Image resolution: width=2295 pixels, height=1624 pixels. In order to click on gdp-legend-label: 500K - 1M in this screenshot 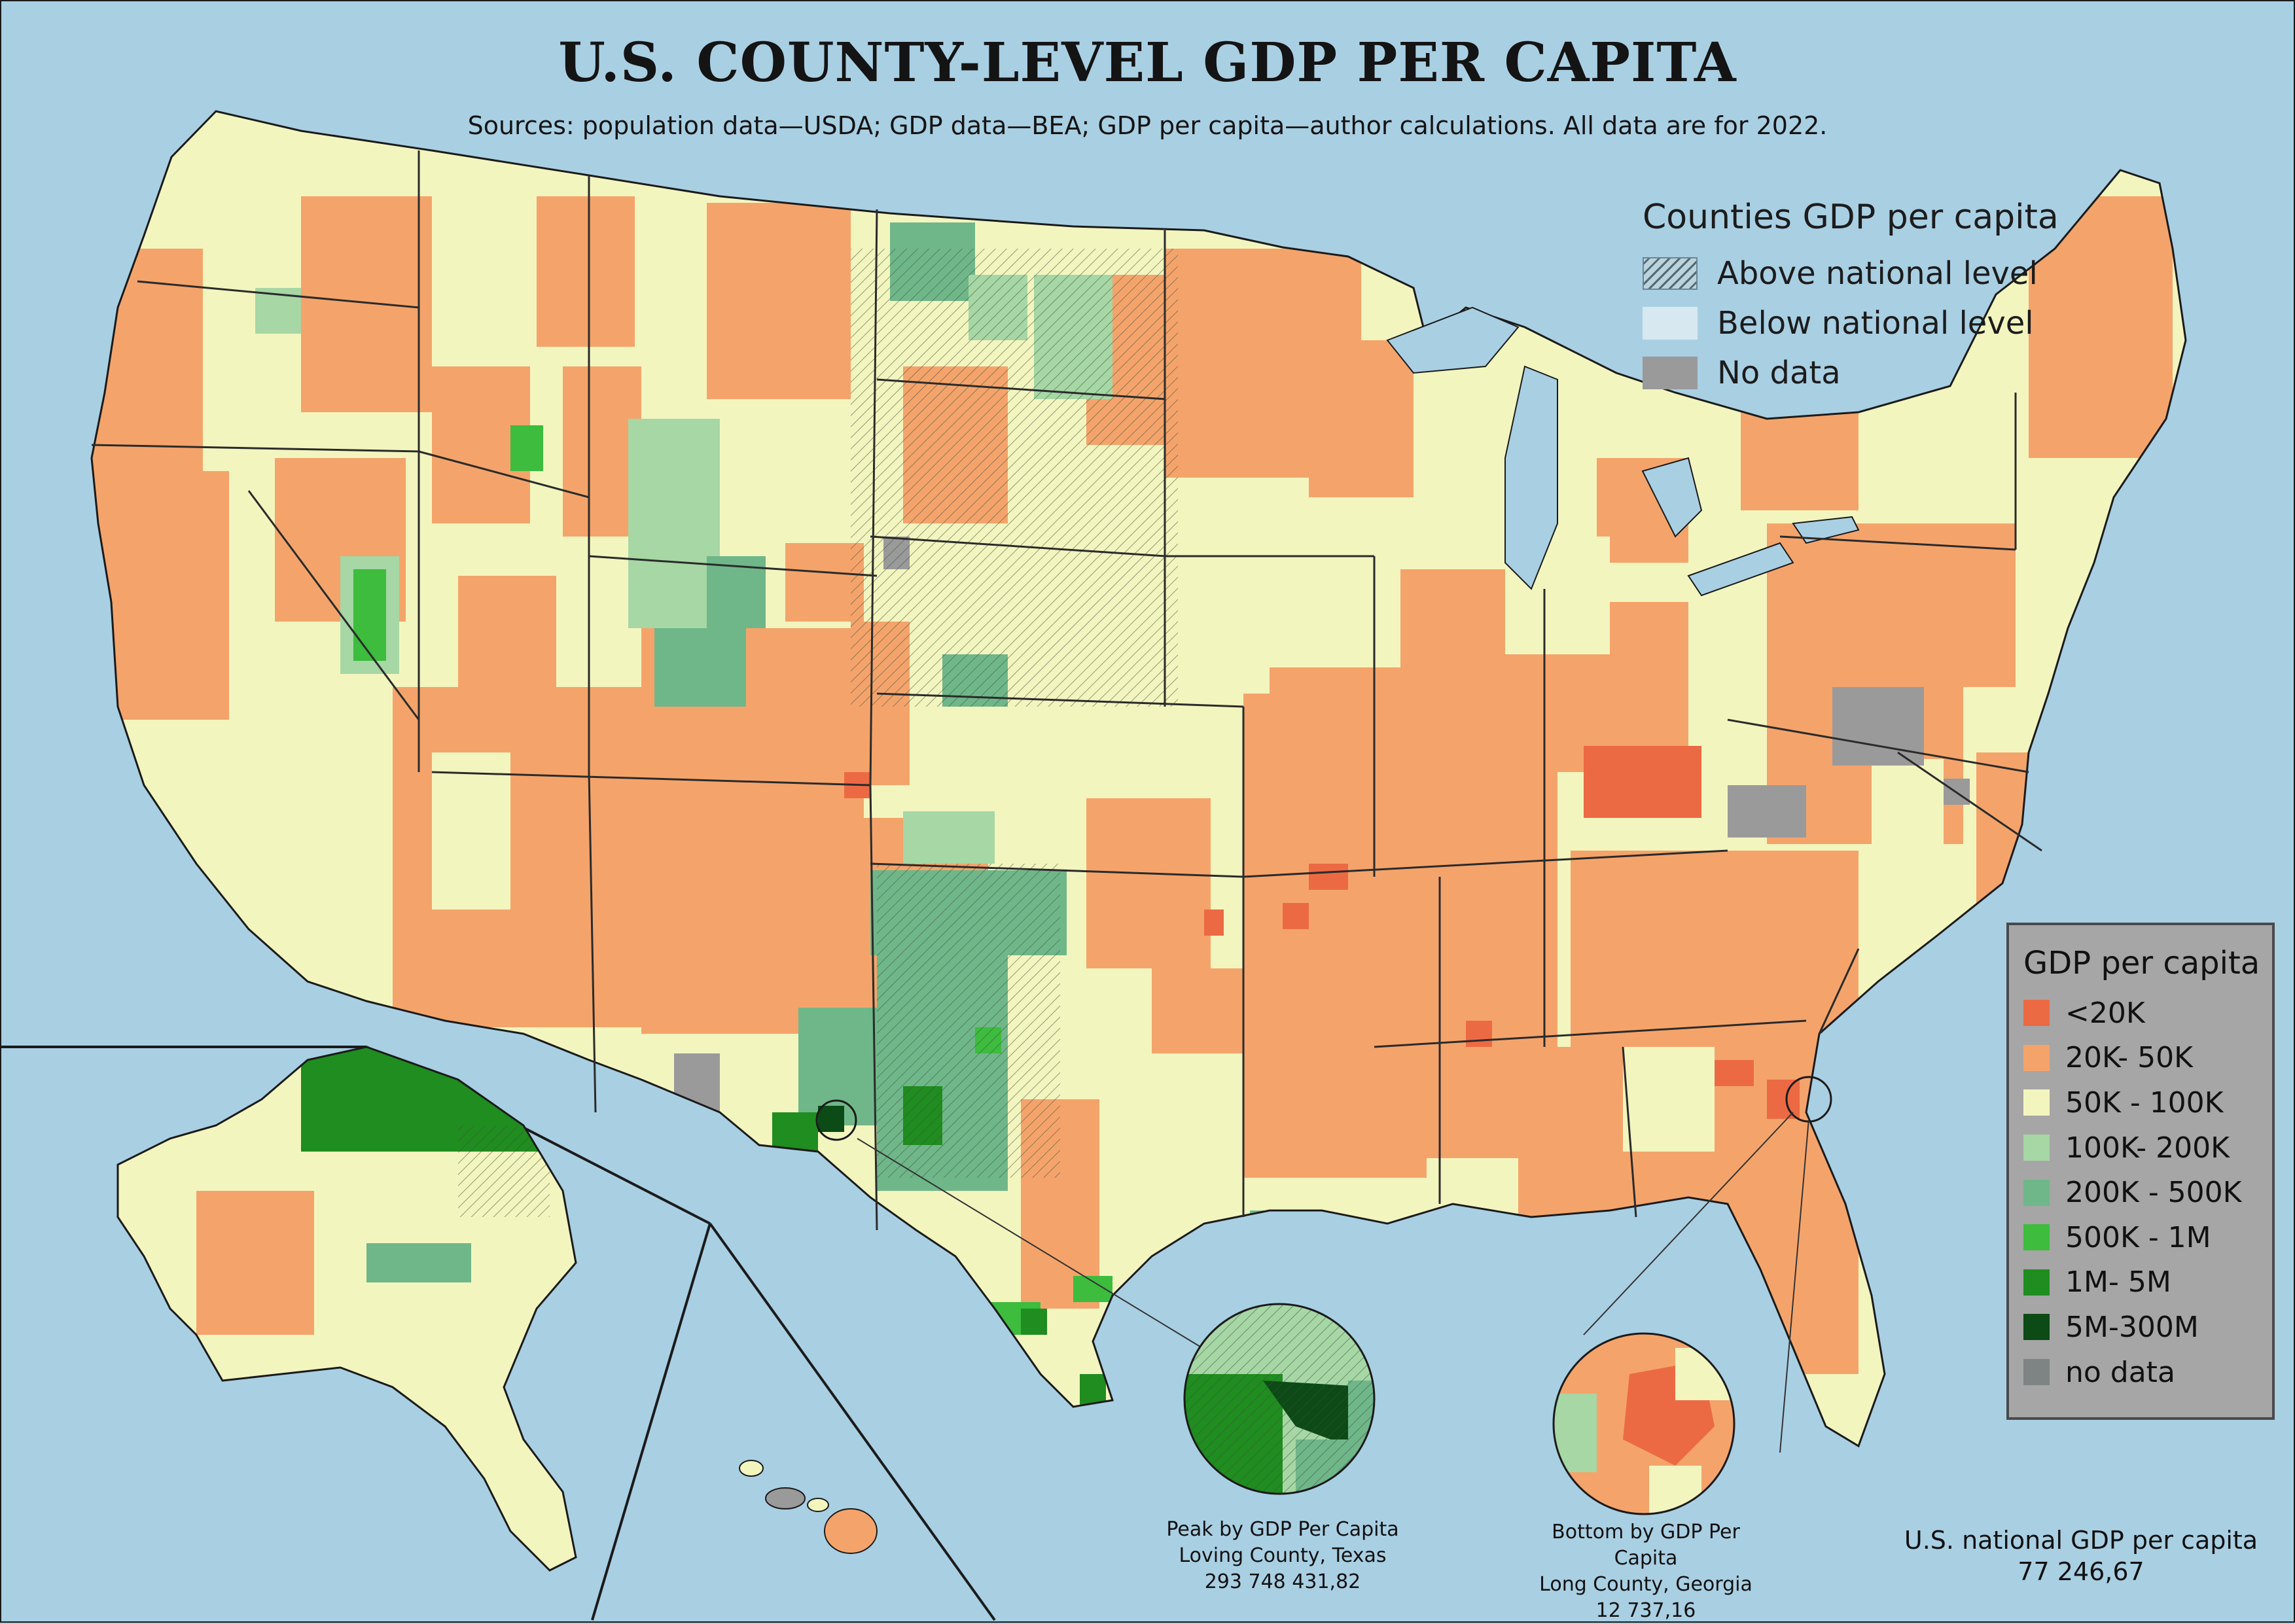, I will do `click(2138, 1237)`.